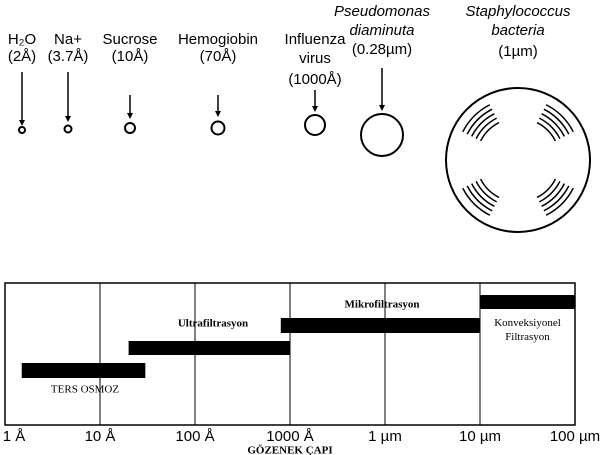 The height and width of the screenshot is (455, 614). I want to click on particle-size: (3.7Å), so click(68, 56).